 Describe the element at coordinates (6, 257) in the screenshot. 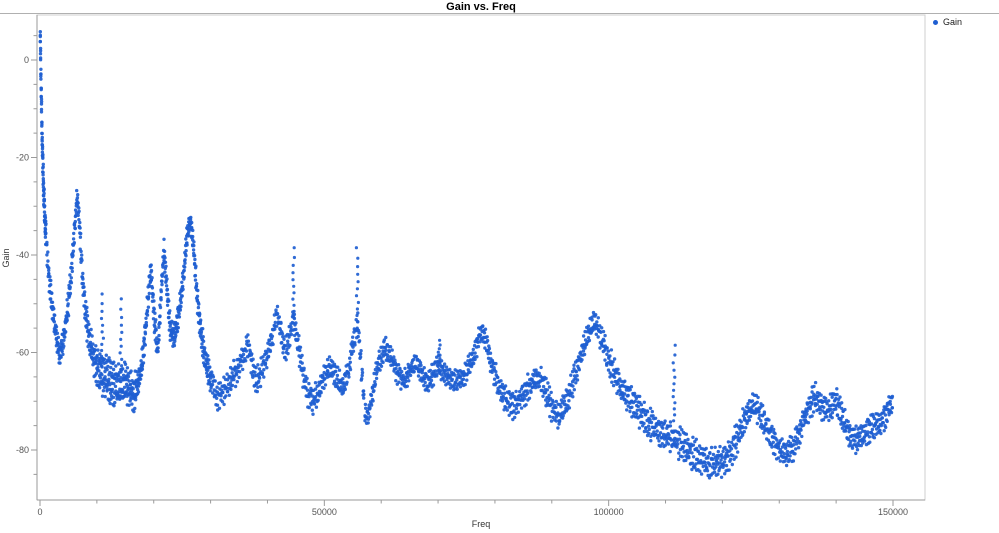

I see `y-axis-title: Gain` at that location.